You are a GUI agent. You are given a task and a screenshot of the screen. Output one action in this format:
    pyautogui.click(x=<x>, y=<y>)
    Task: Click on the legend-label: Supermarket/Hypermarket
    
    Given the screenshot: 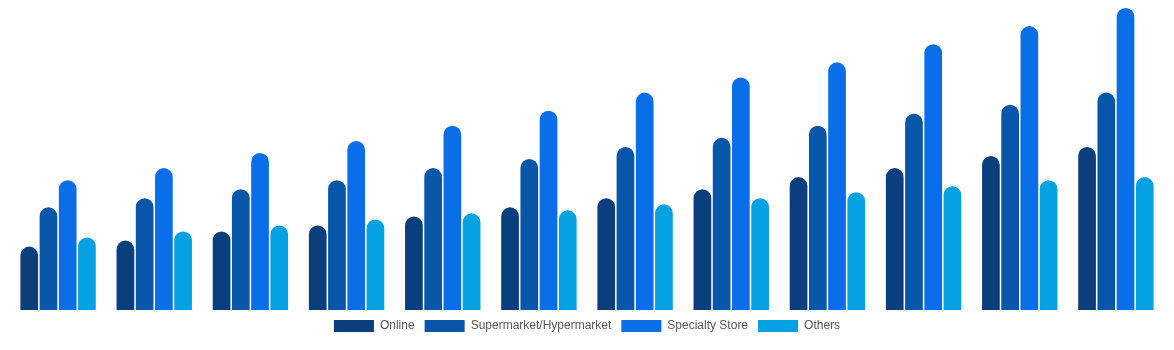 What is the action you would take?
    pyautogui.click(x=541, y=325)
    